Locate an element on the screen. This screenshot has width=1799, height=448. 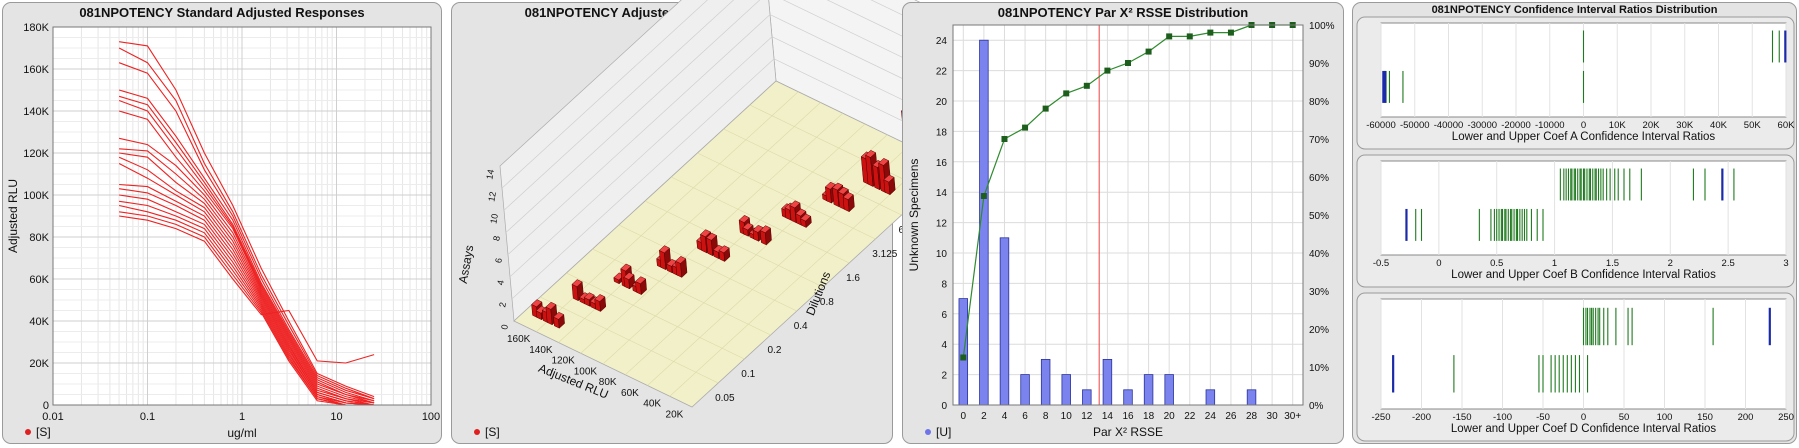
y-axis-label: Assays is located at coordinates (466, 264).